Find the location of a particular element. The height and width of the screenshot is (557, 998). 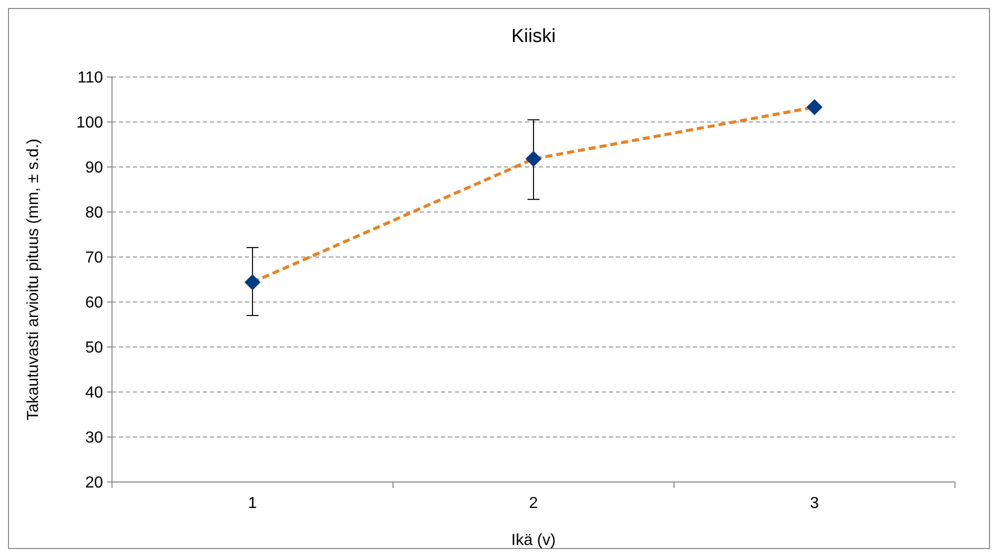

y-tick-label: 80 is located at coordinates (94, 213).